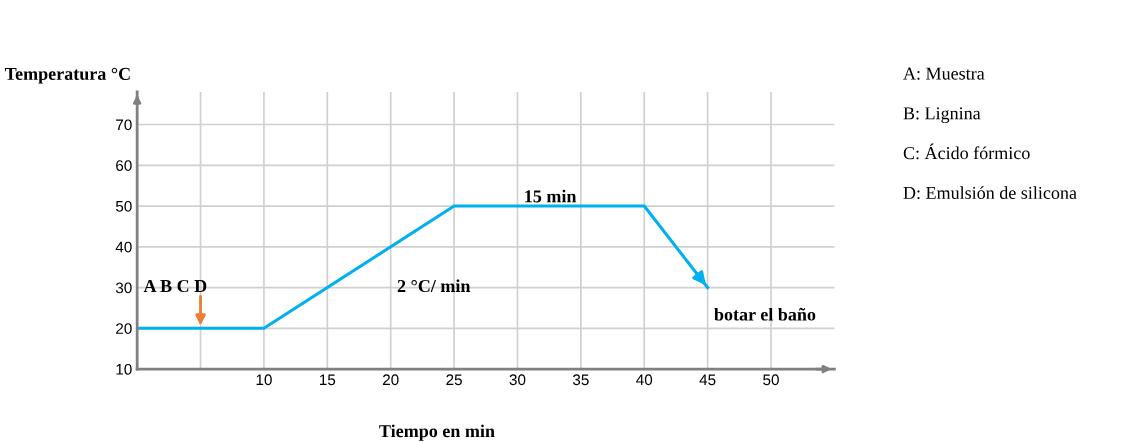 This screenshot has height=442, width=1143. Describe the element at coordinates (264, 380) in the screenshot. I see `x-tick-label: 10` at that location.